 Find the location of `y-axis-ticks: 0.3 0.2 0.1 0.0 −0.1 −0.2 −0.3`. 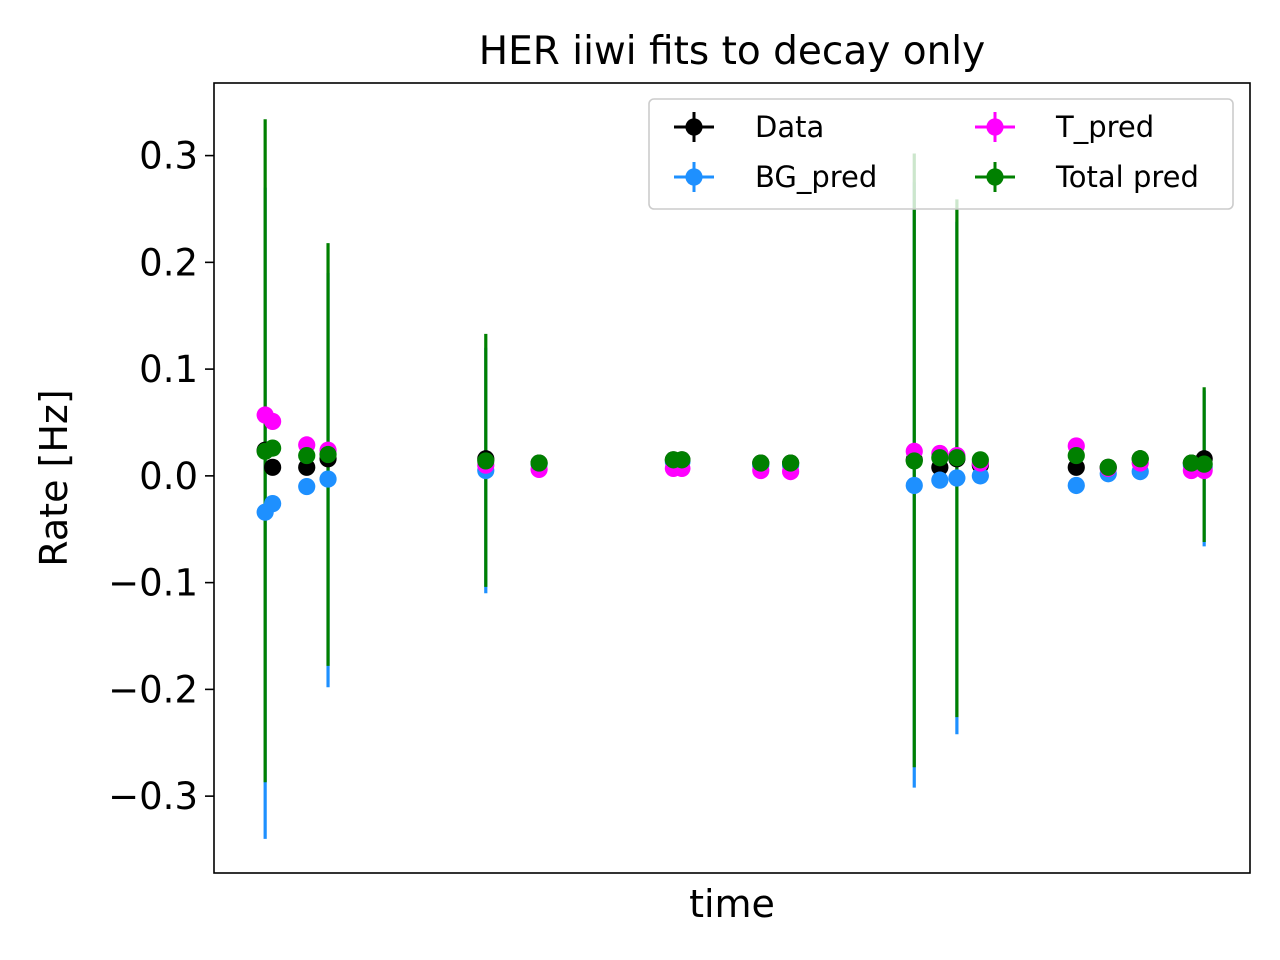

y-axis-ticks: 0.3 0.2 0.1 0.0 −0.1 −0.2 −0.3 is located at coordinates (161, 476).